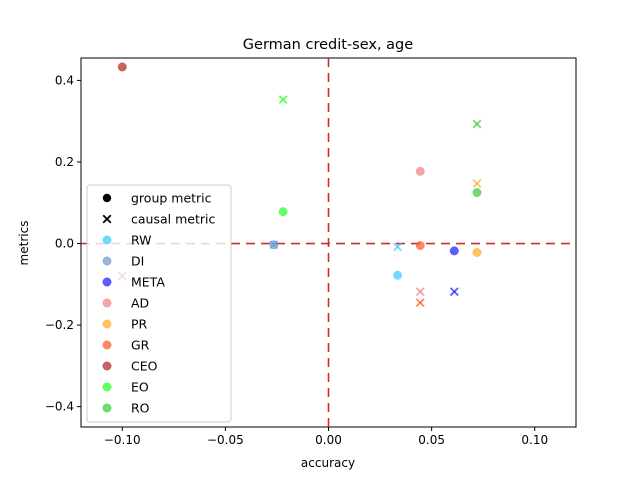  Describe the element at coordinates (420, 246) in the screenshot. I see `point-gr-group-metric` at that location.